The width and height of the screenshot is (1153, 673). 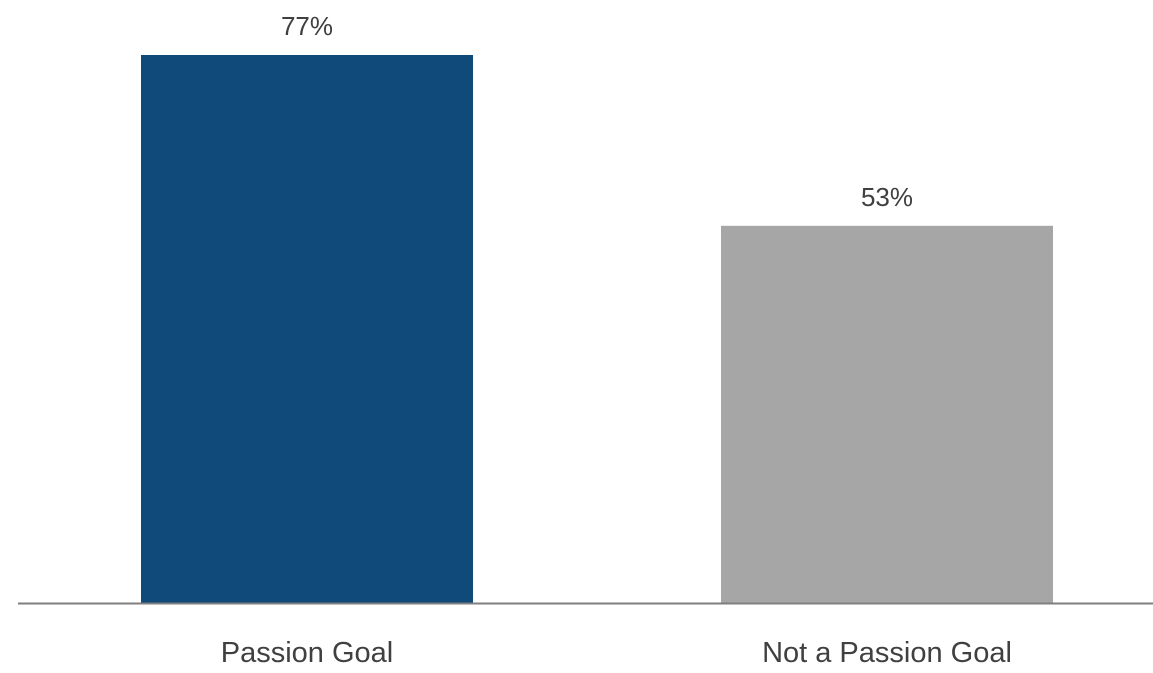 I want to click on data-label: 53%, so click(x=887, y=197).